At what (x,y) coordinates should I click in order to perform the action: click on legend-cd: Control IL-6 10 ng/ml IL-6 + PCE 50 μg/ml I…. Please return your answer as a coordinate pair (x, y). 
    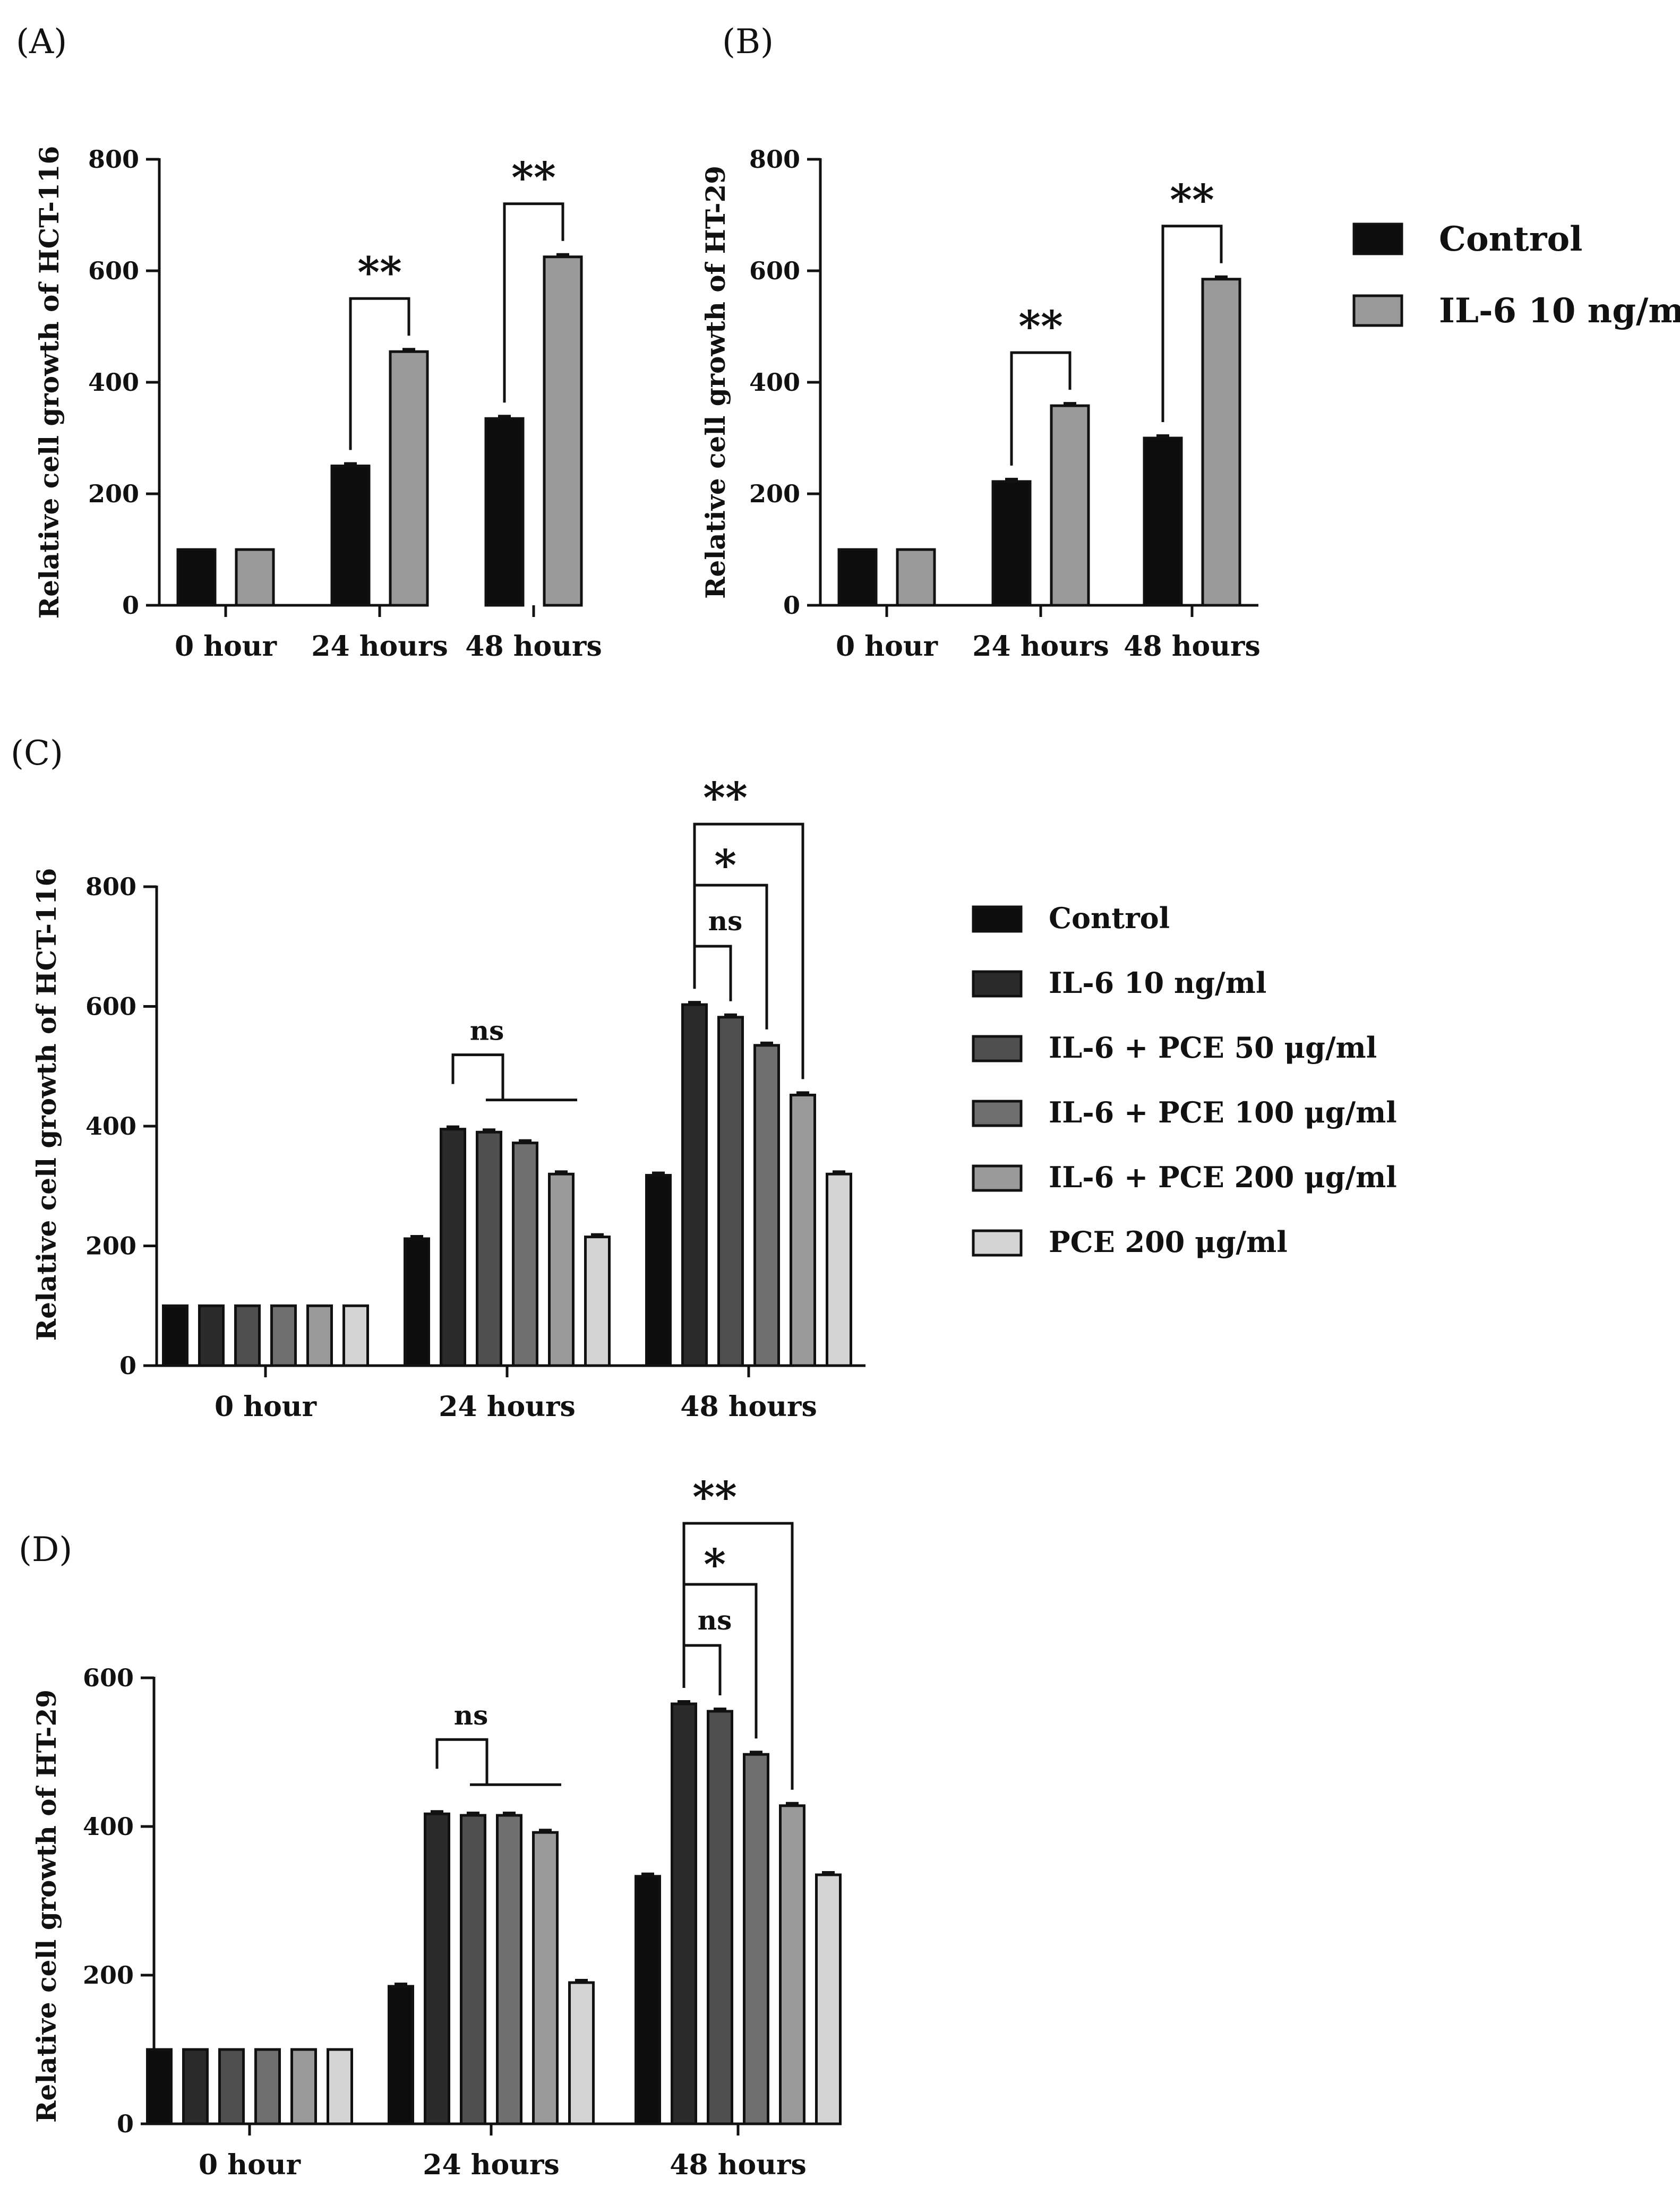
    Looking at the image, I should click on (1185, 1080).